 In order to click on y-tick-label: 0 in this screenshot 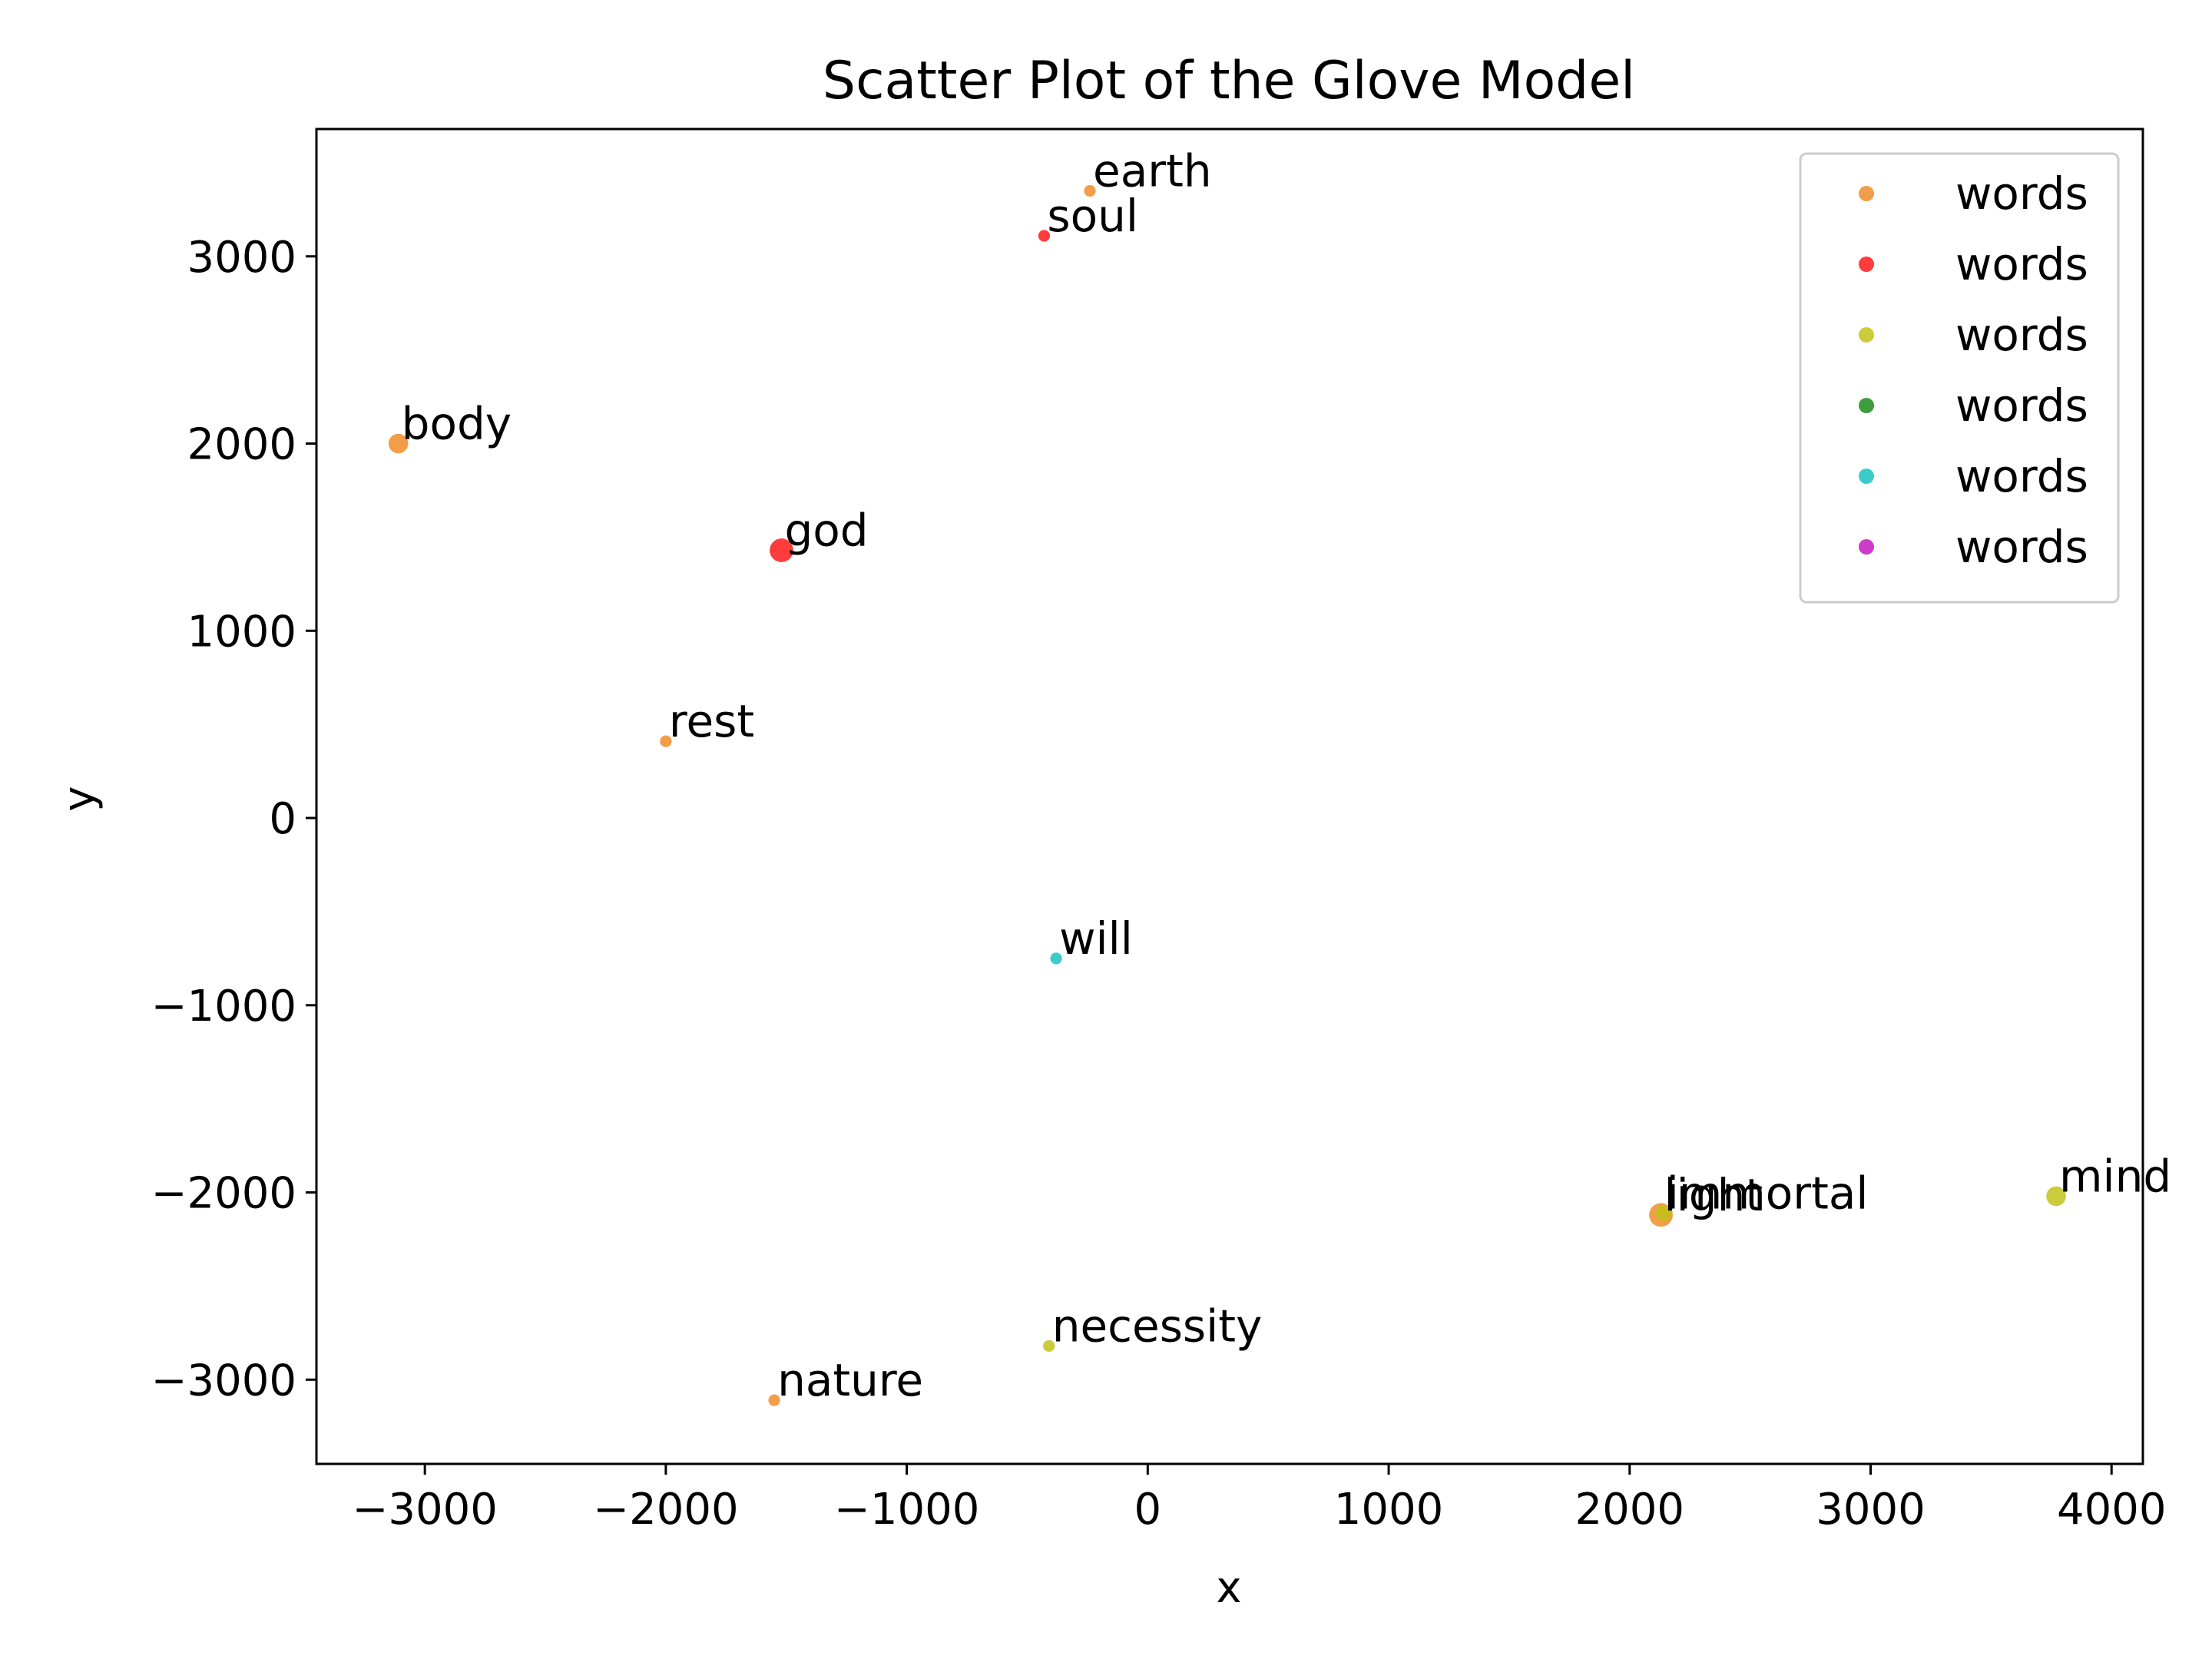, I will do `click(282, 819)`.